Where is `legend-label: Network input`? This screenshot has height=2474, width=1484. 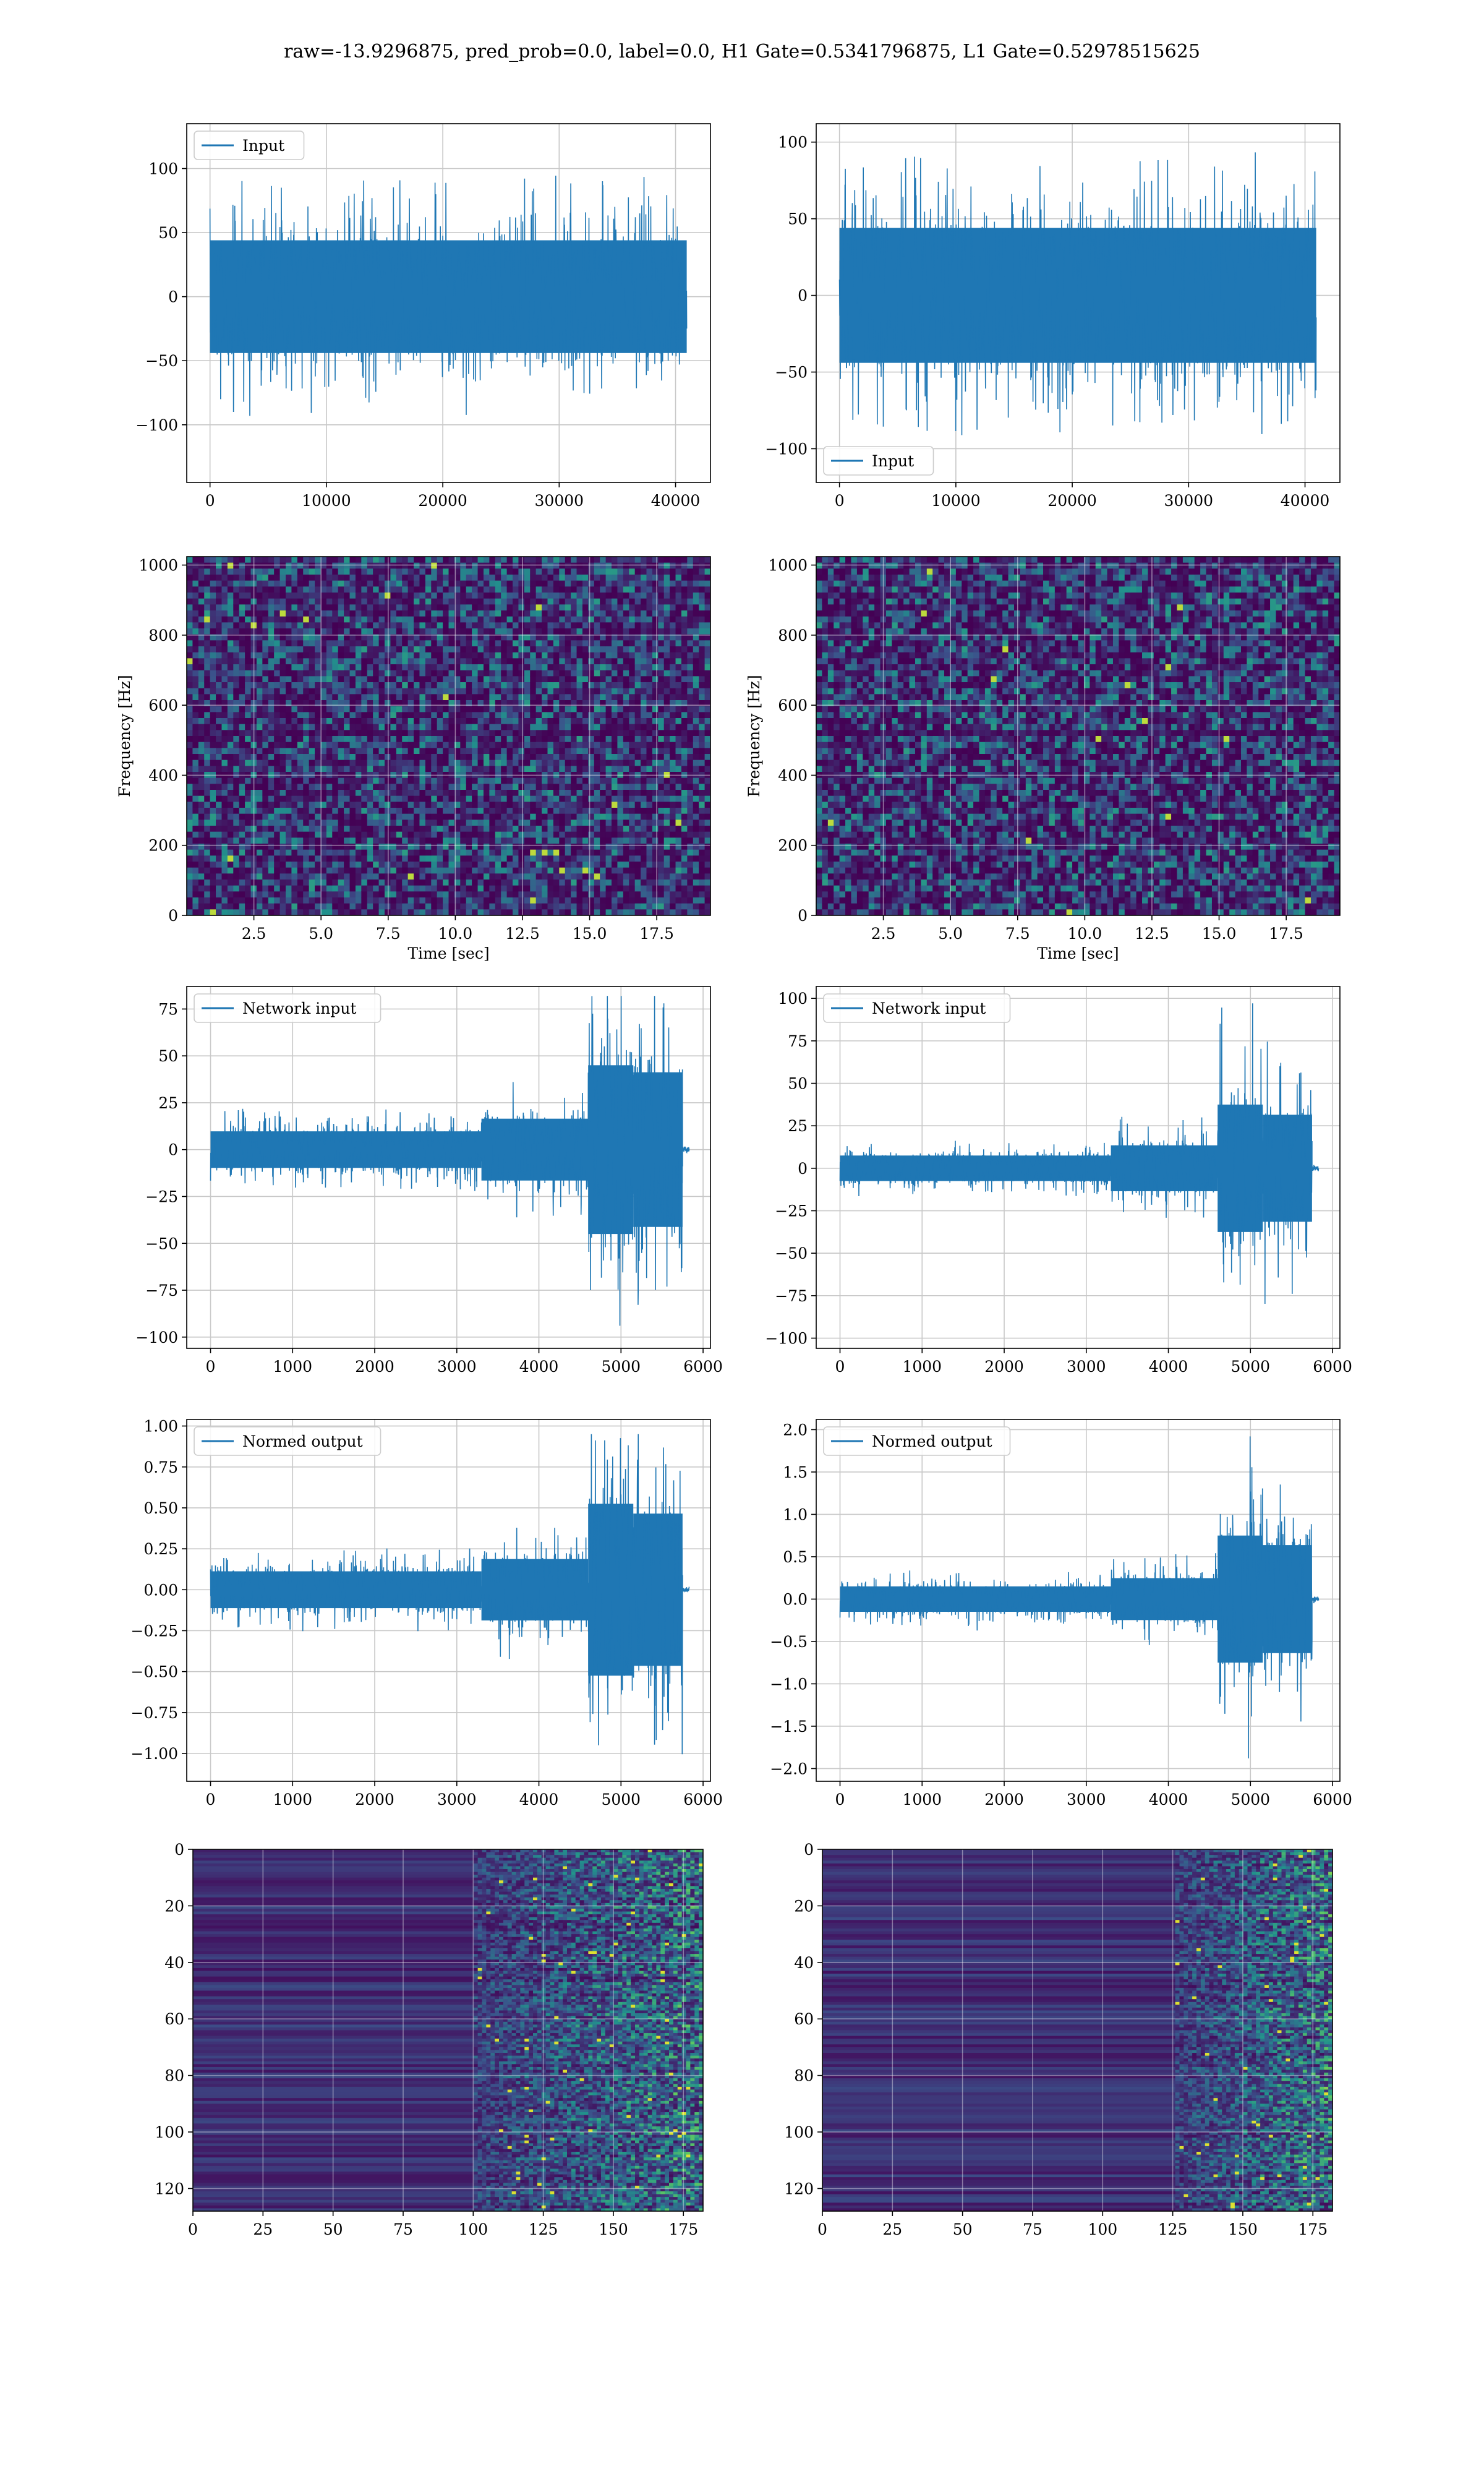
legend-label: Network input is located at coordinates (929, 1008).